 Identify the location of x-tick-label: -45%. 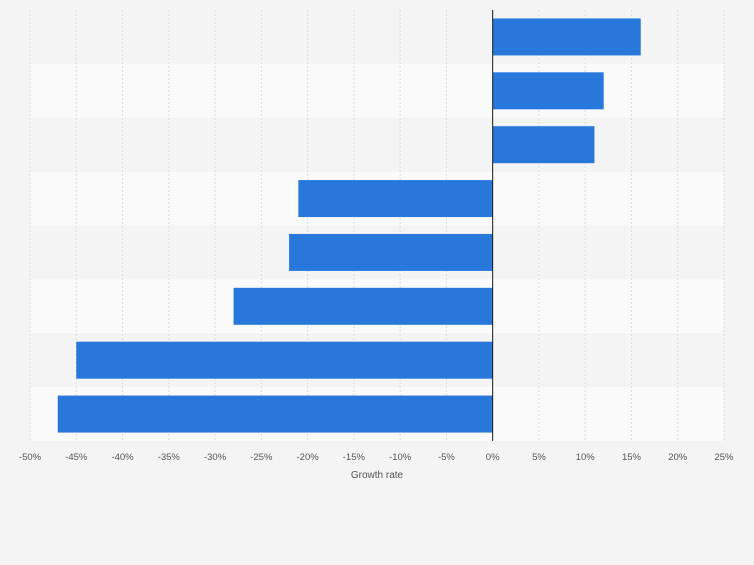
(76, 457).